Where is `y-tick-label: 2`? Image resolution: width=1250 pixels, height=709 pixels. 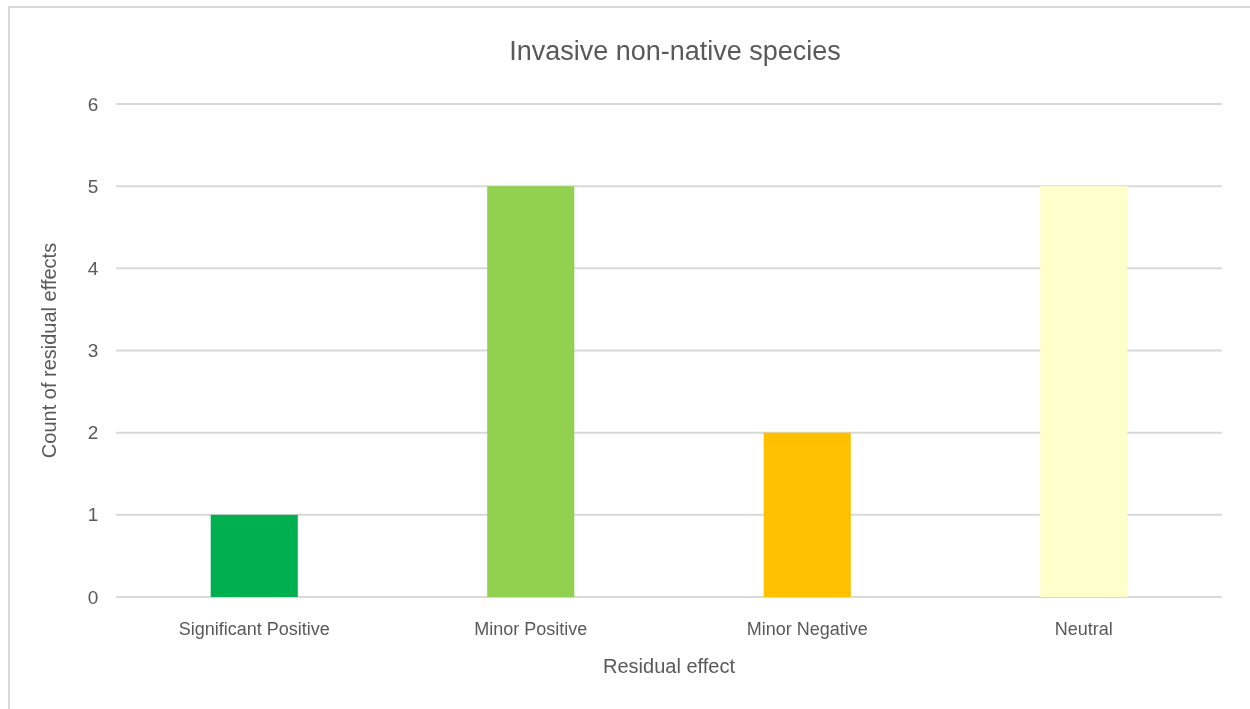
y-tick-label: 2 is located at coordinates (93, 433).